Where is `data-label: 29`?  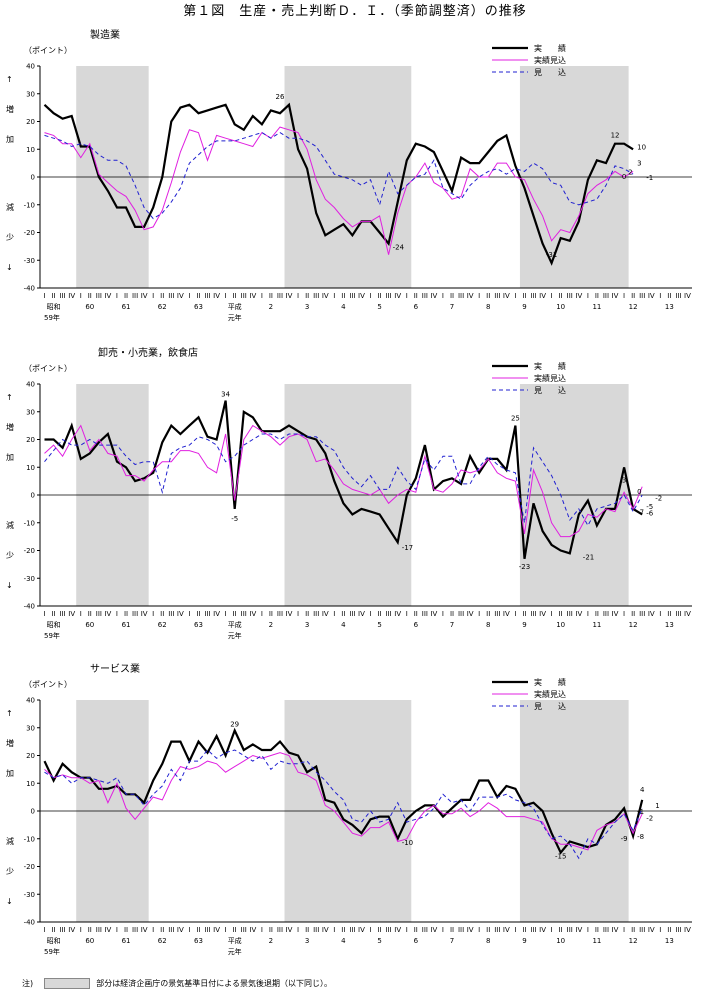
data-label: 29 is located at coordinates (234, 725).